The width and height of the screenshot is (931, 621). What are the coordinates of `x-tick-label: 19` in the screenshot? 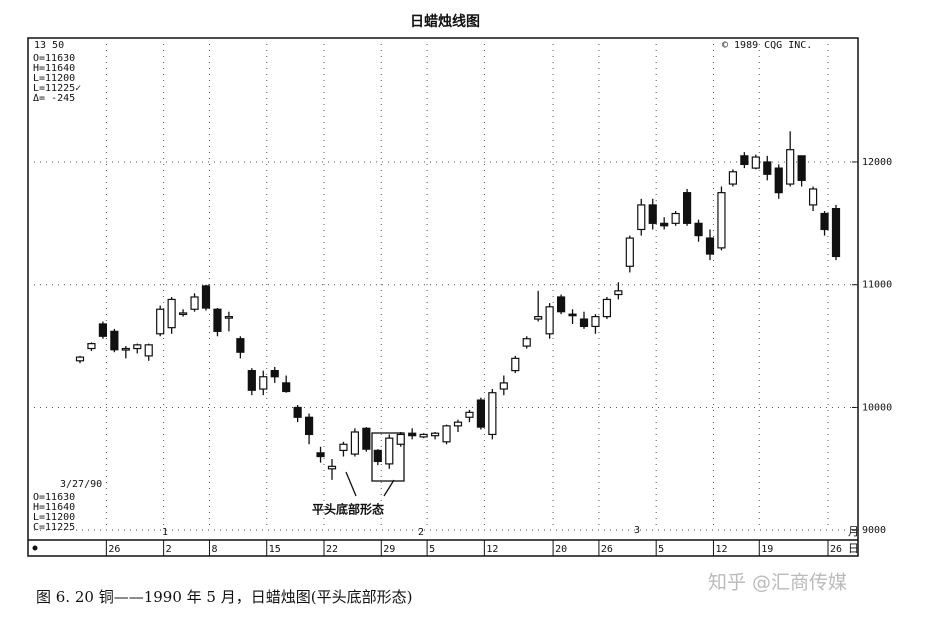 It's located at (767, 549).